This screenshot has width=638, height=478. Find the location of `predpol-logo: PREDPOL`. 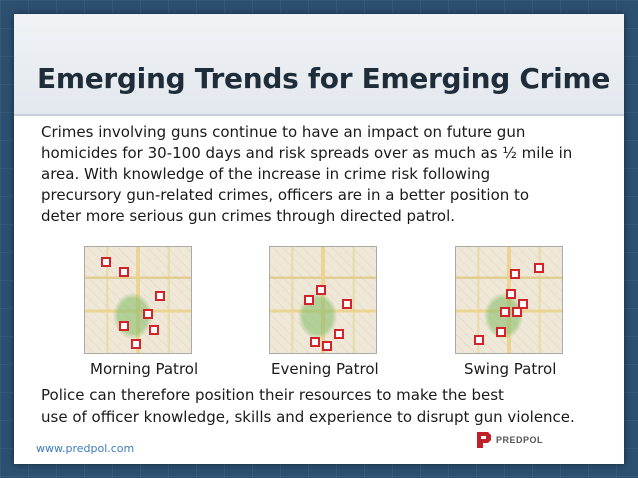

predpol-logo: PREDPOL is located at coordinates (509, 440).